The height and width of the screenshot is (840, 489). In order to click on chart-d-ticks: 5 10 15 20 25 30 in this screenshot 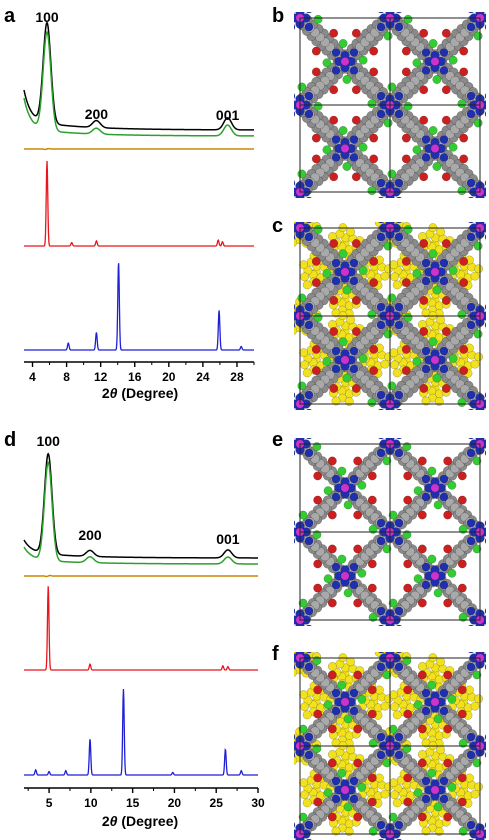, I will do `click(146, 799)`.